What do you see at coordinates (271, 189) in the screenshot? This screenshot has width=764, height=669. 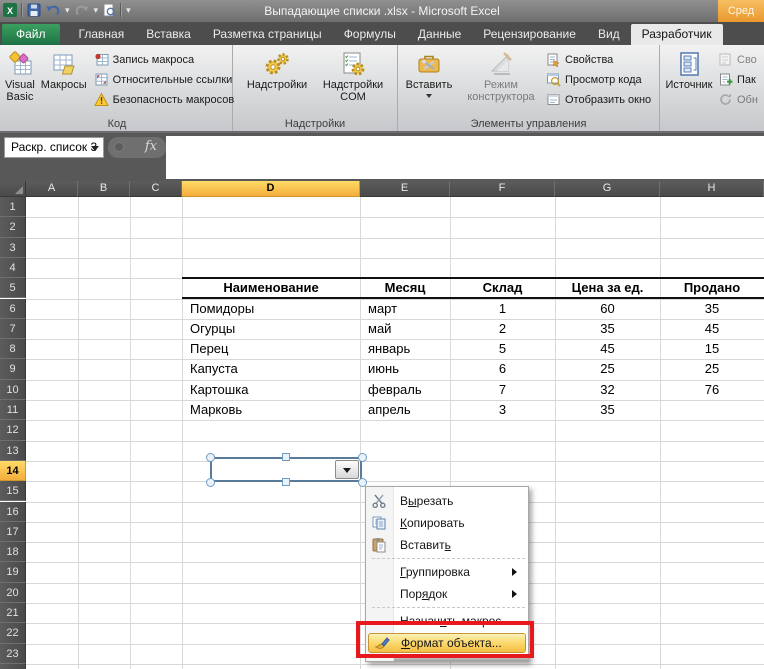 I see `column-header-D: D` at bounding box center [271, 189].